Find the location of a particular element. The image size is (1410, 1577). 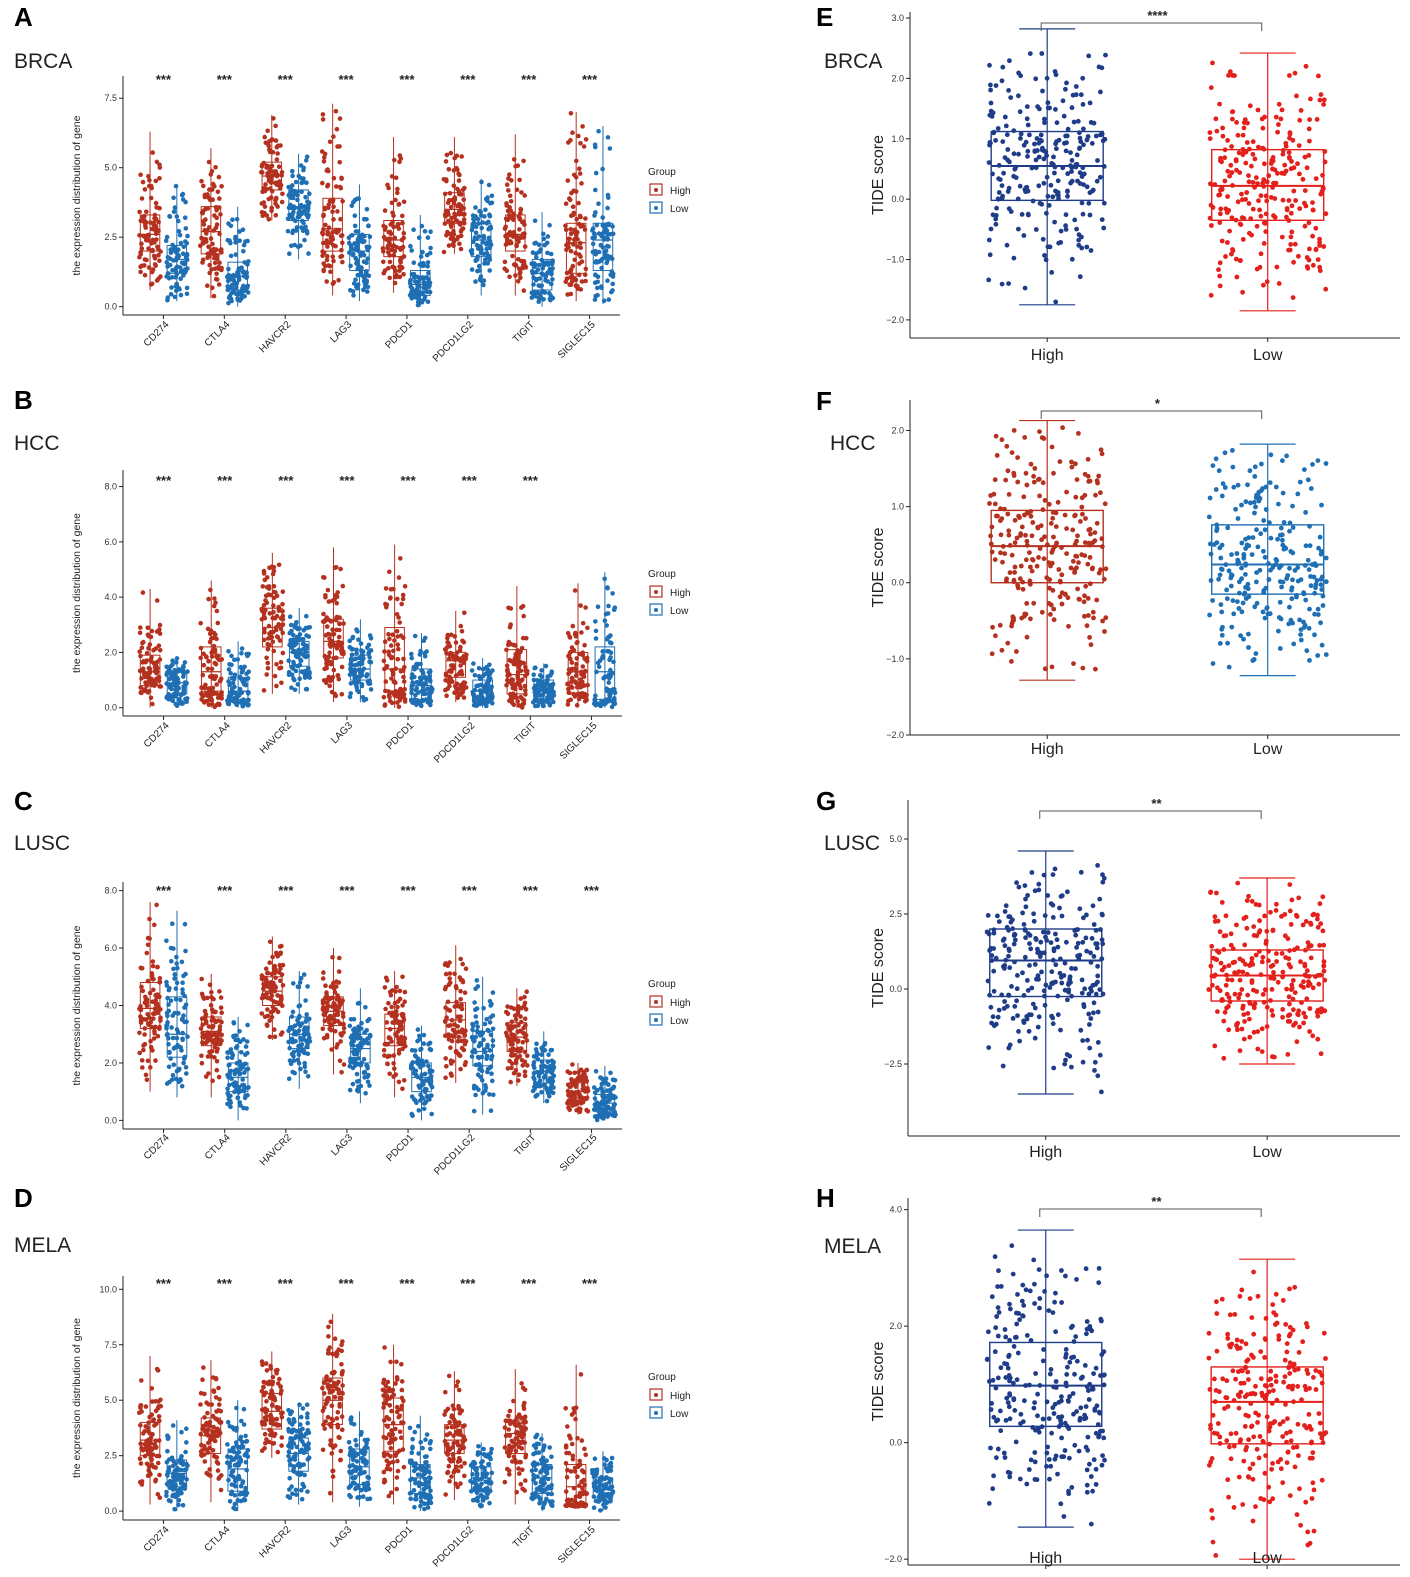

x-tick-label: HAVCR2 is located at coordinates (276, 738).